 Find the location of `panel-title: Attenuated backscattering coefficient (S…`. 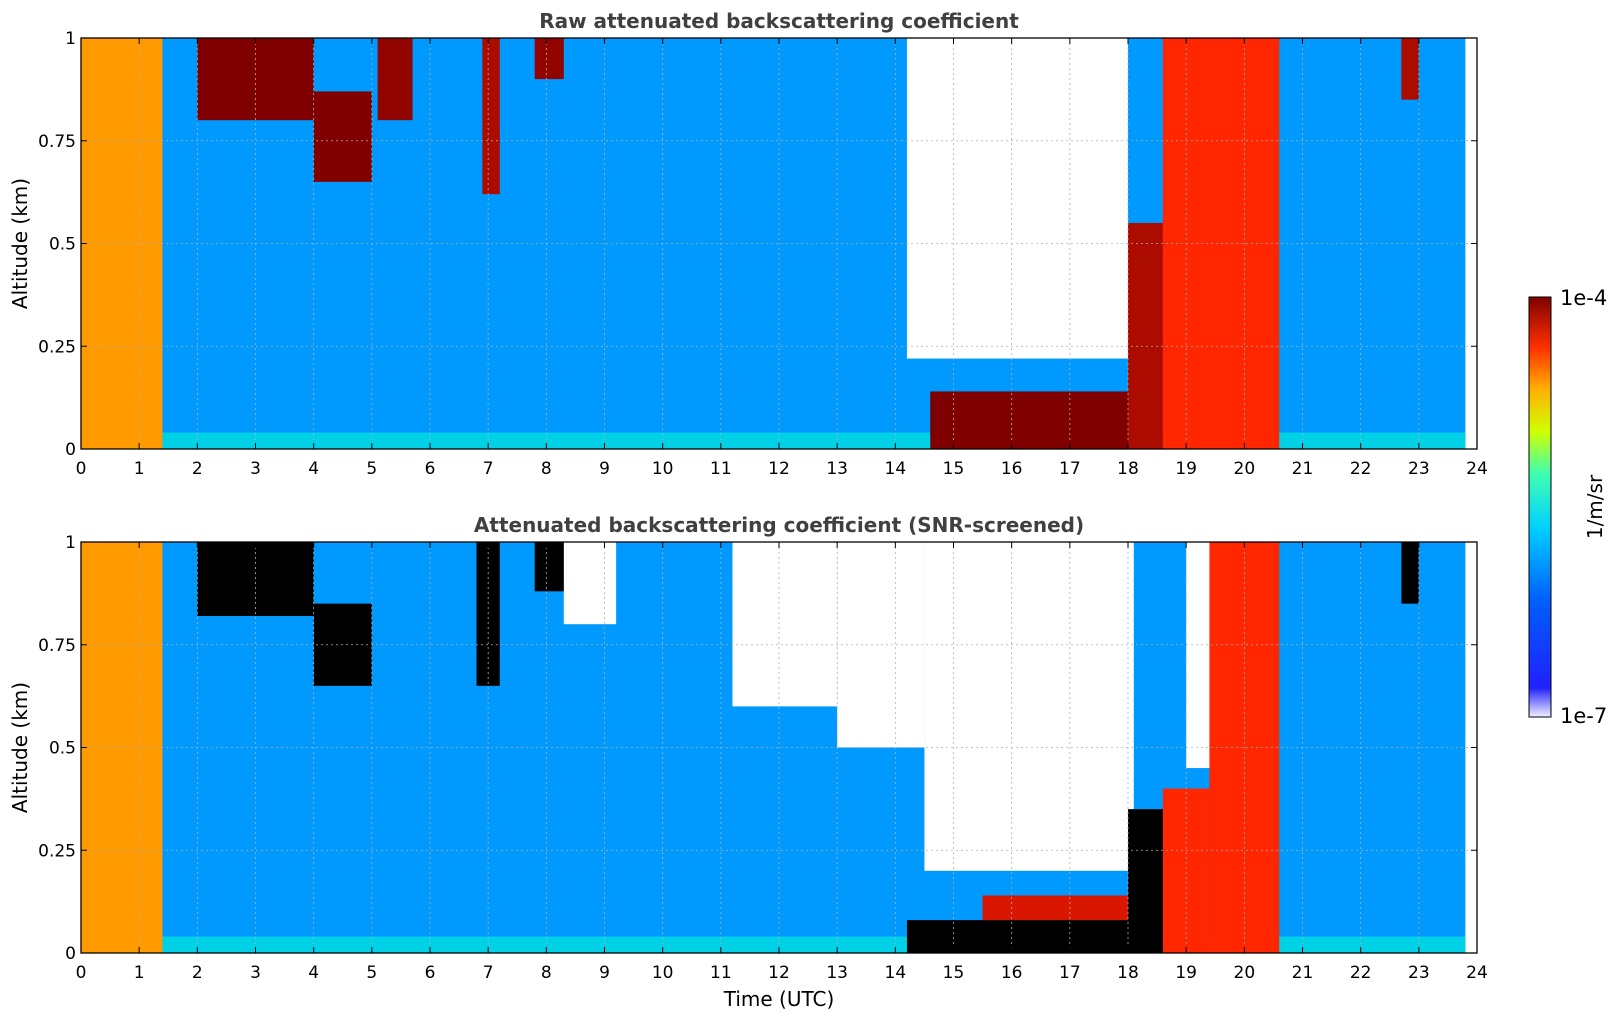

panel-title: Attenuated backscattering coefficient (S… is located at coordinates (779, 525).